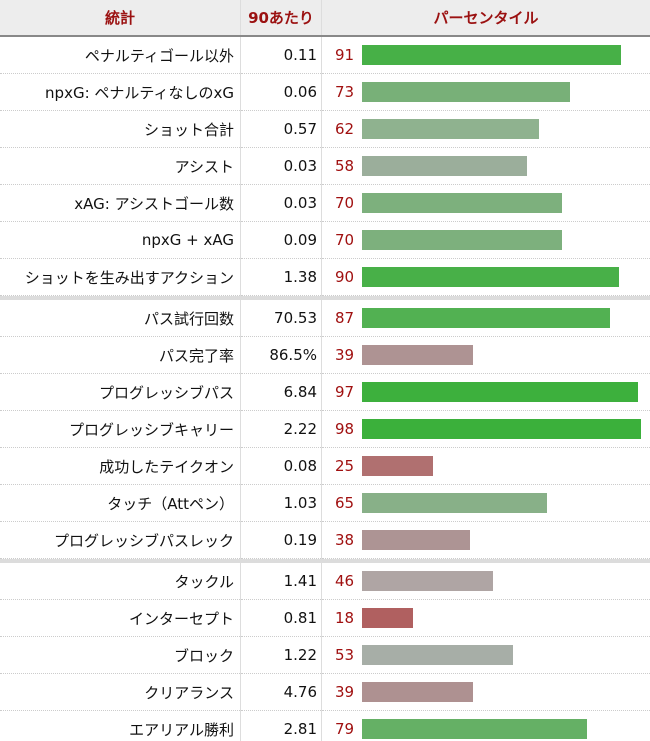  What do you see at coordinates (281, 18) in the screenshot?
I see `header-per90: 90あたり` at bounding box center [281, 18].